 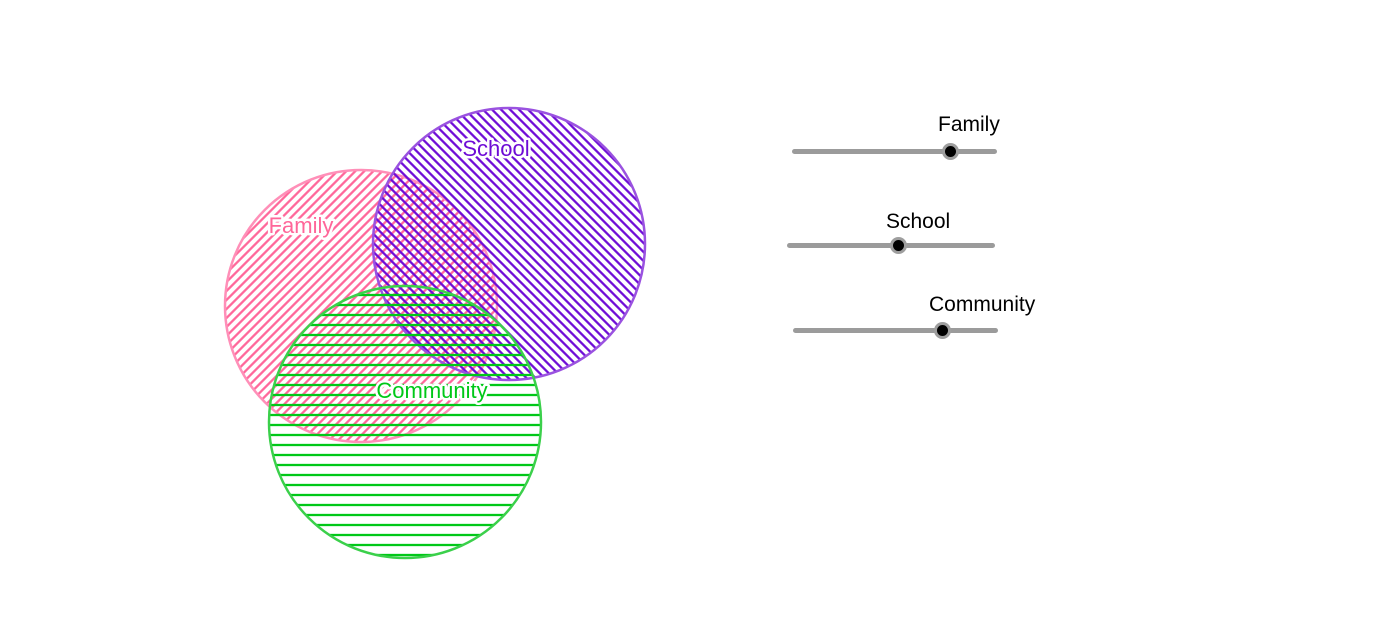 What do you see at coordinates (894, 151) in the screenshot?
I see `family-slider-track` at bounding box center [894, 151].